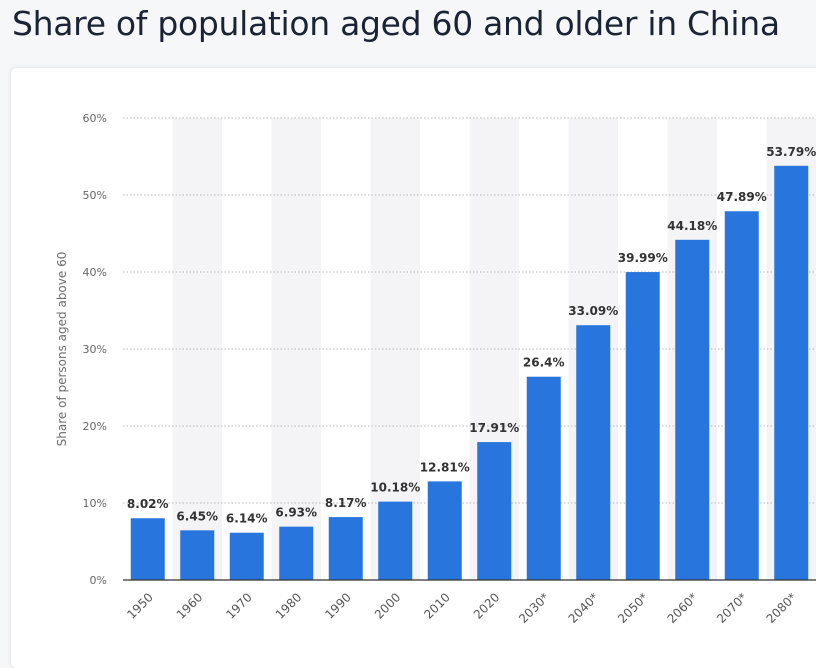 The width and height of the screenshot is (816, 668). What do you see at coordinates (445, 467) in the screenshot?
I see `data-label: 12.81%` at bounding box center [445, 467].